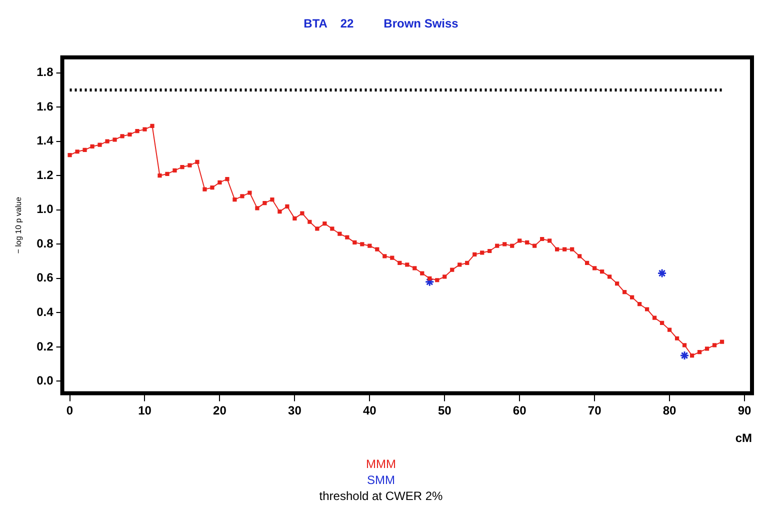 The image size is (762, 512). I want to click on y-tick-label: 1.6, so click(45, 106).